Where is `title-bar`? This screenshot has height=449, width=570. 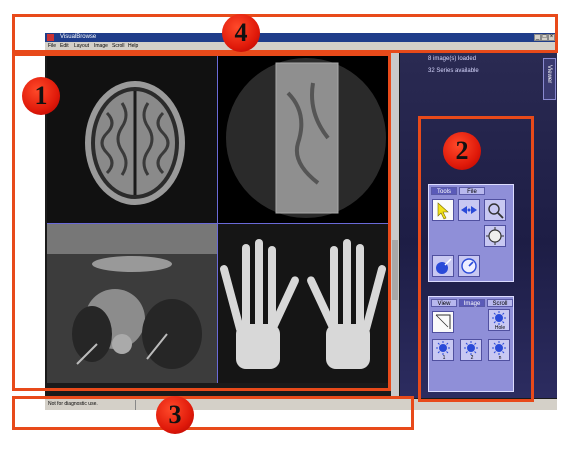
title-bar is located at coordinates (301, 37).